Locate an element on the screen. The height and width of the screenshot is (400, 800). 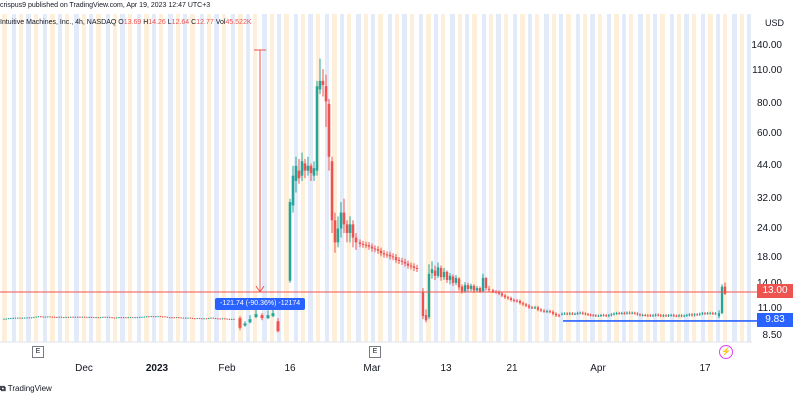
time-tick-label: Mar is located at coordinates (372, 368).